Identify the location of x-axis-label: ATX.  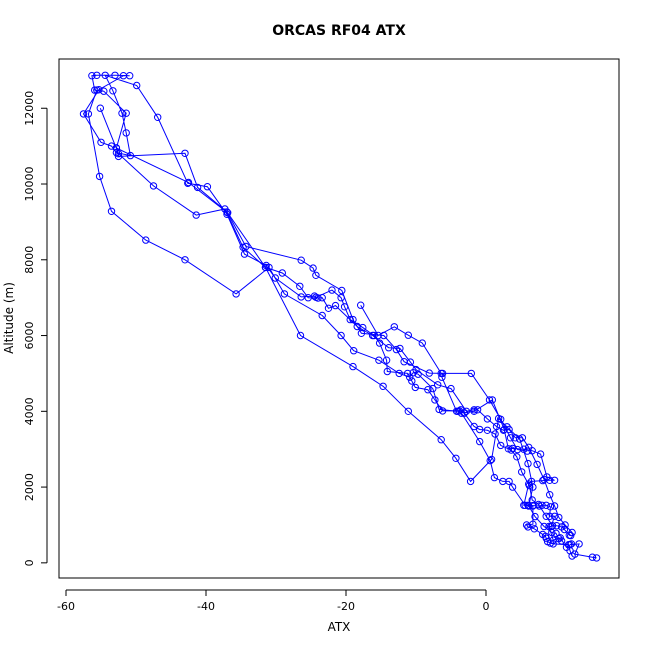
(339, 627).